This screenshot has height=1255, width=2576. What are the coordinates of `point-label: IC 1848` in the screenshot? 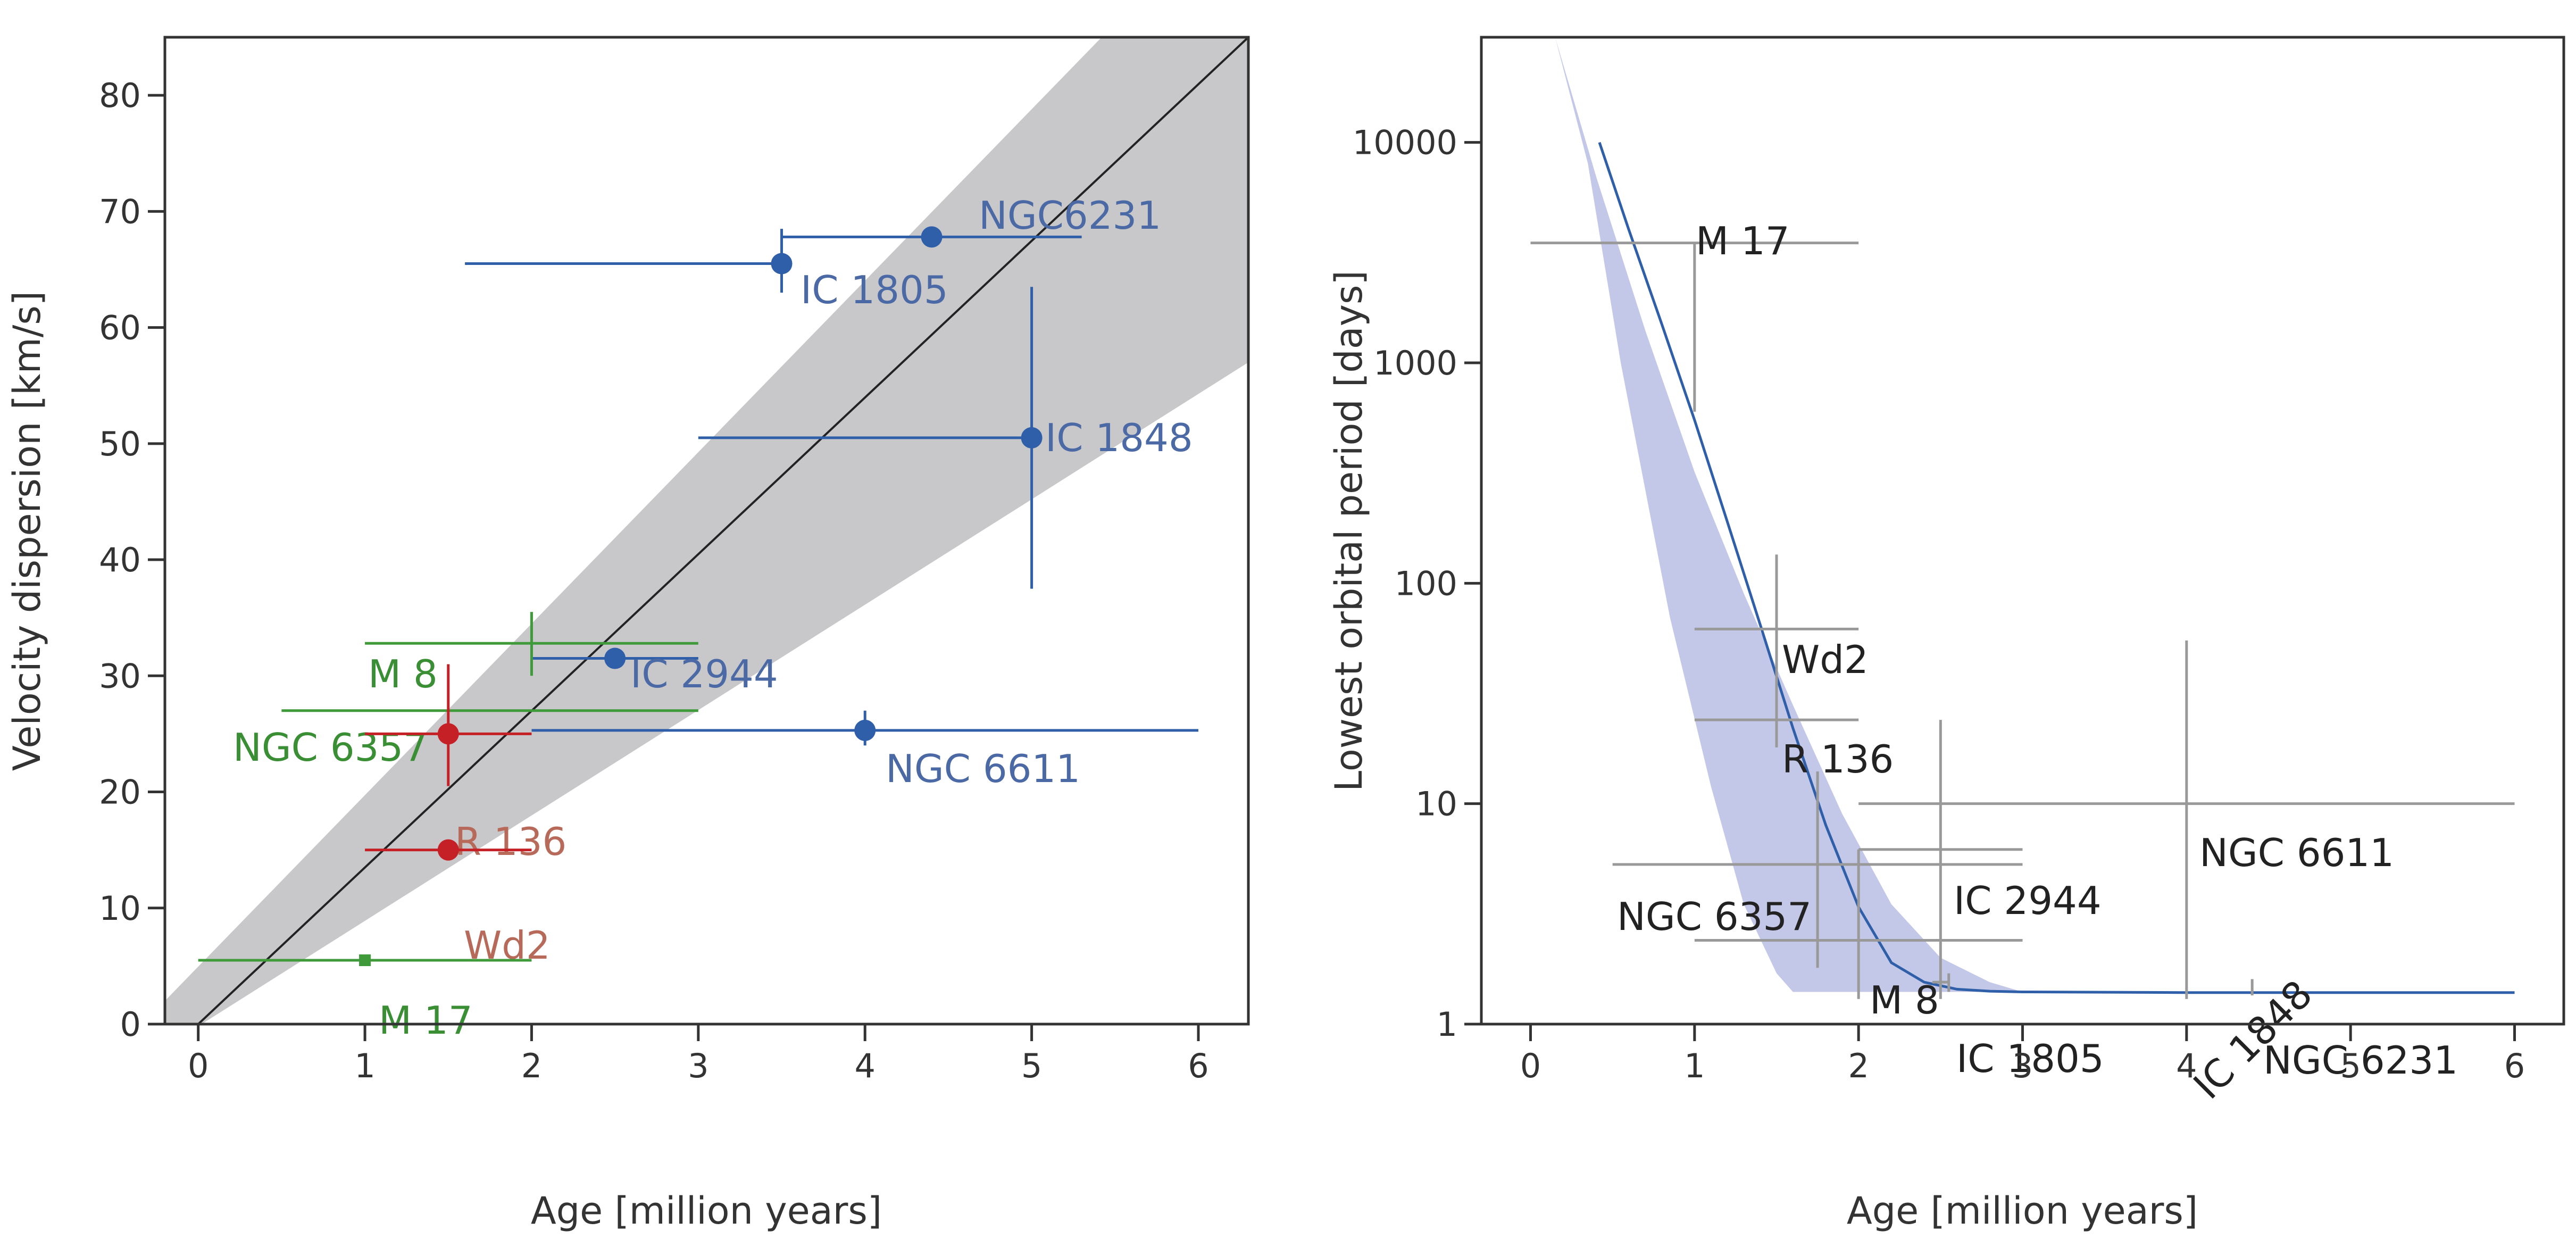 It's located at (1119, 438).